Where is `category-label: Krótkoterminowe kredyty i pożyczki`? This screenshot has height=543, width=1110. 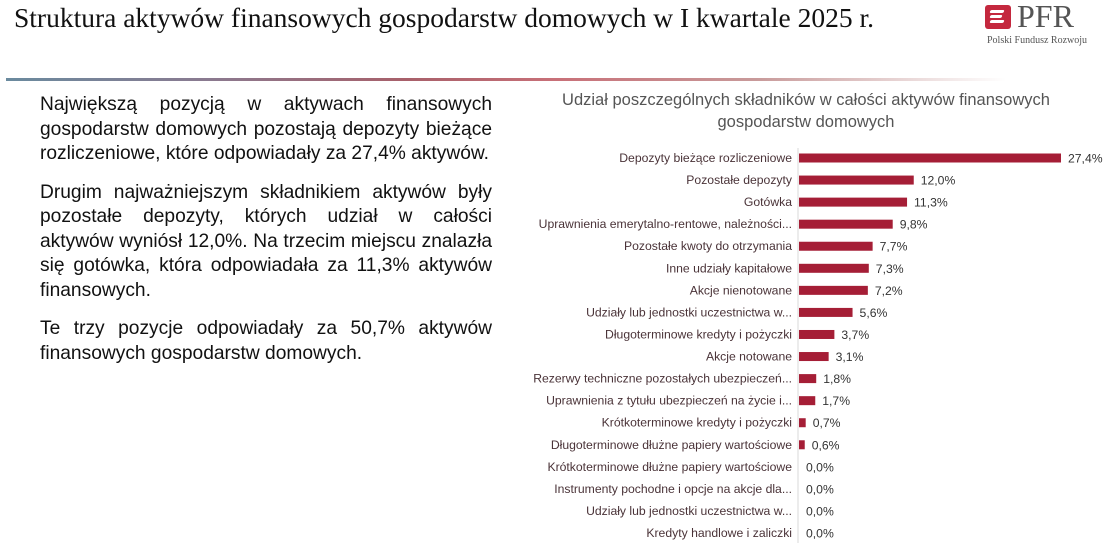
category-label: Krótkoterminowe kredyty i pożyczki is located at coordinates (697, 423).